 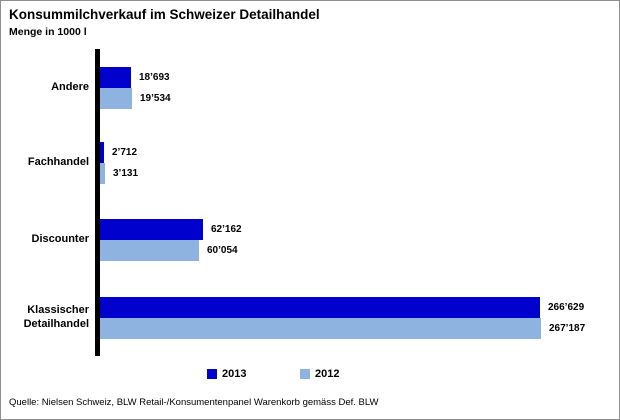 I want to click on value-label: 3’131, so click(x=126, y=173).